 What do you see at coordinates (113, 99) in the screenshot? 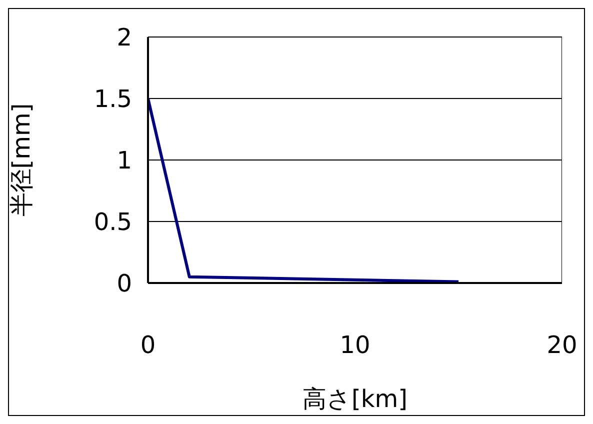
I see `y-tick-label: 1.5` at bounding box center [113, 99].